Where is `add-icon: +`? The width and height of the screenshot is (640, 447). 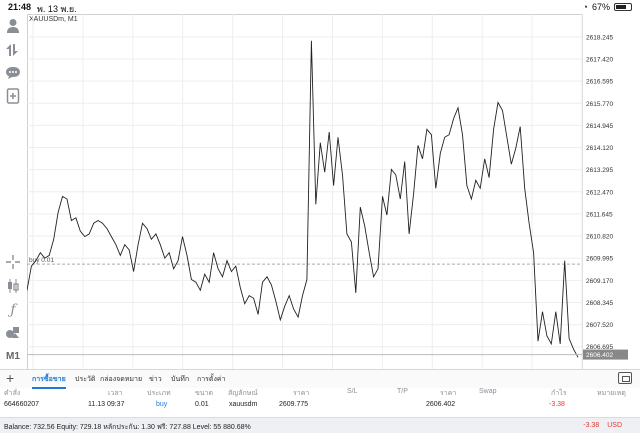 add-icon: + is located at coordinates (10, 378).